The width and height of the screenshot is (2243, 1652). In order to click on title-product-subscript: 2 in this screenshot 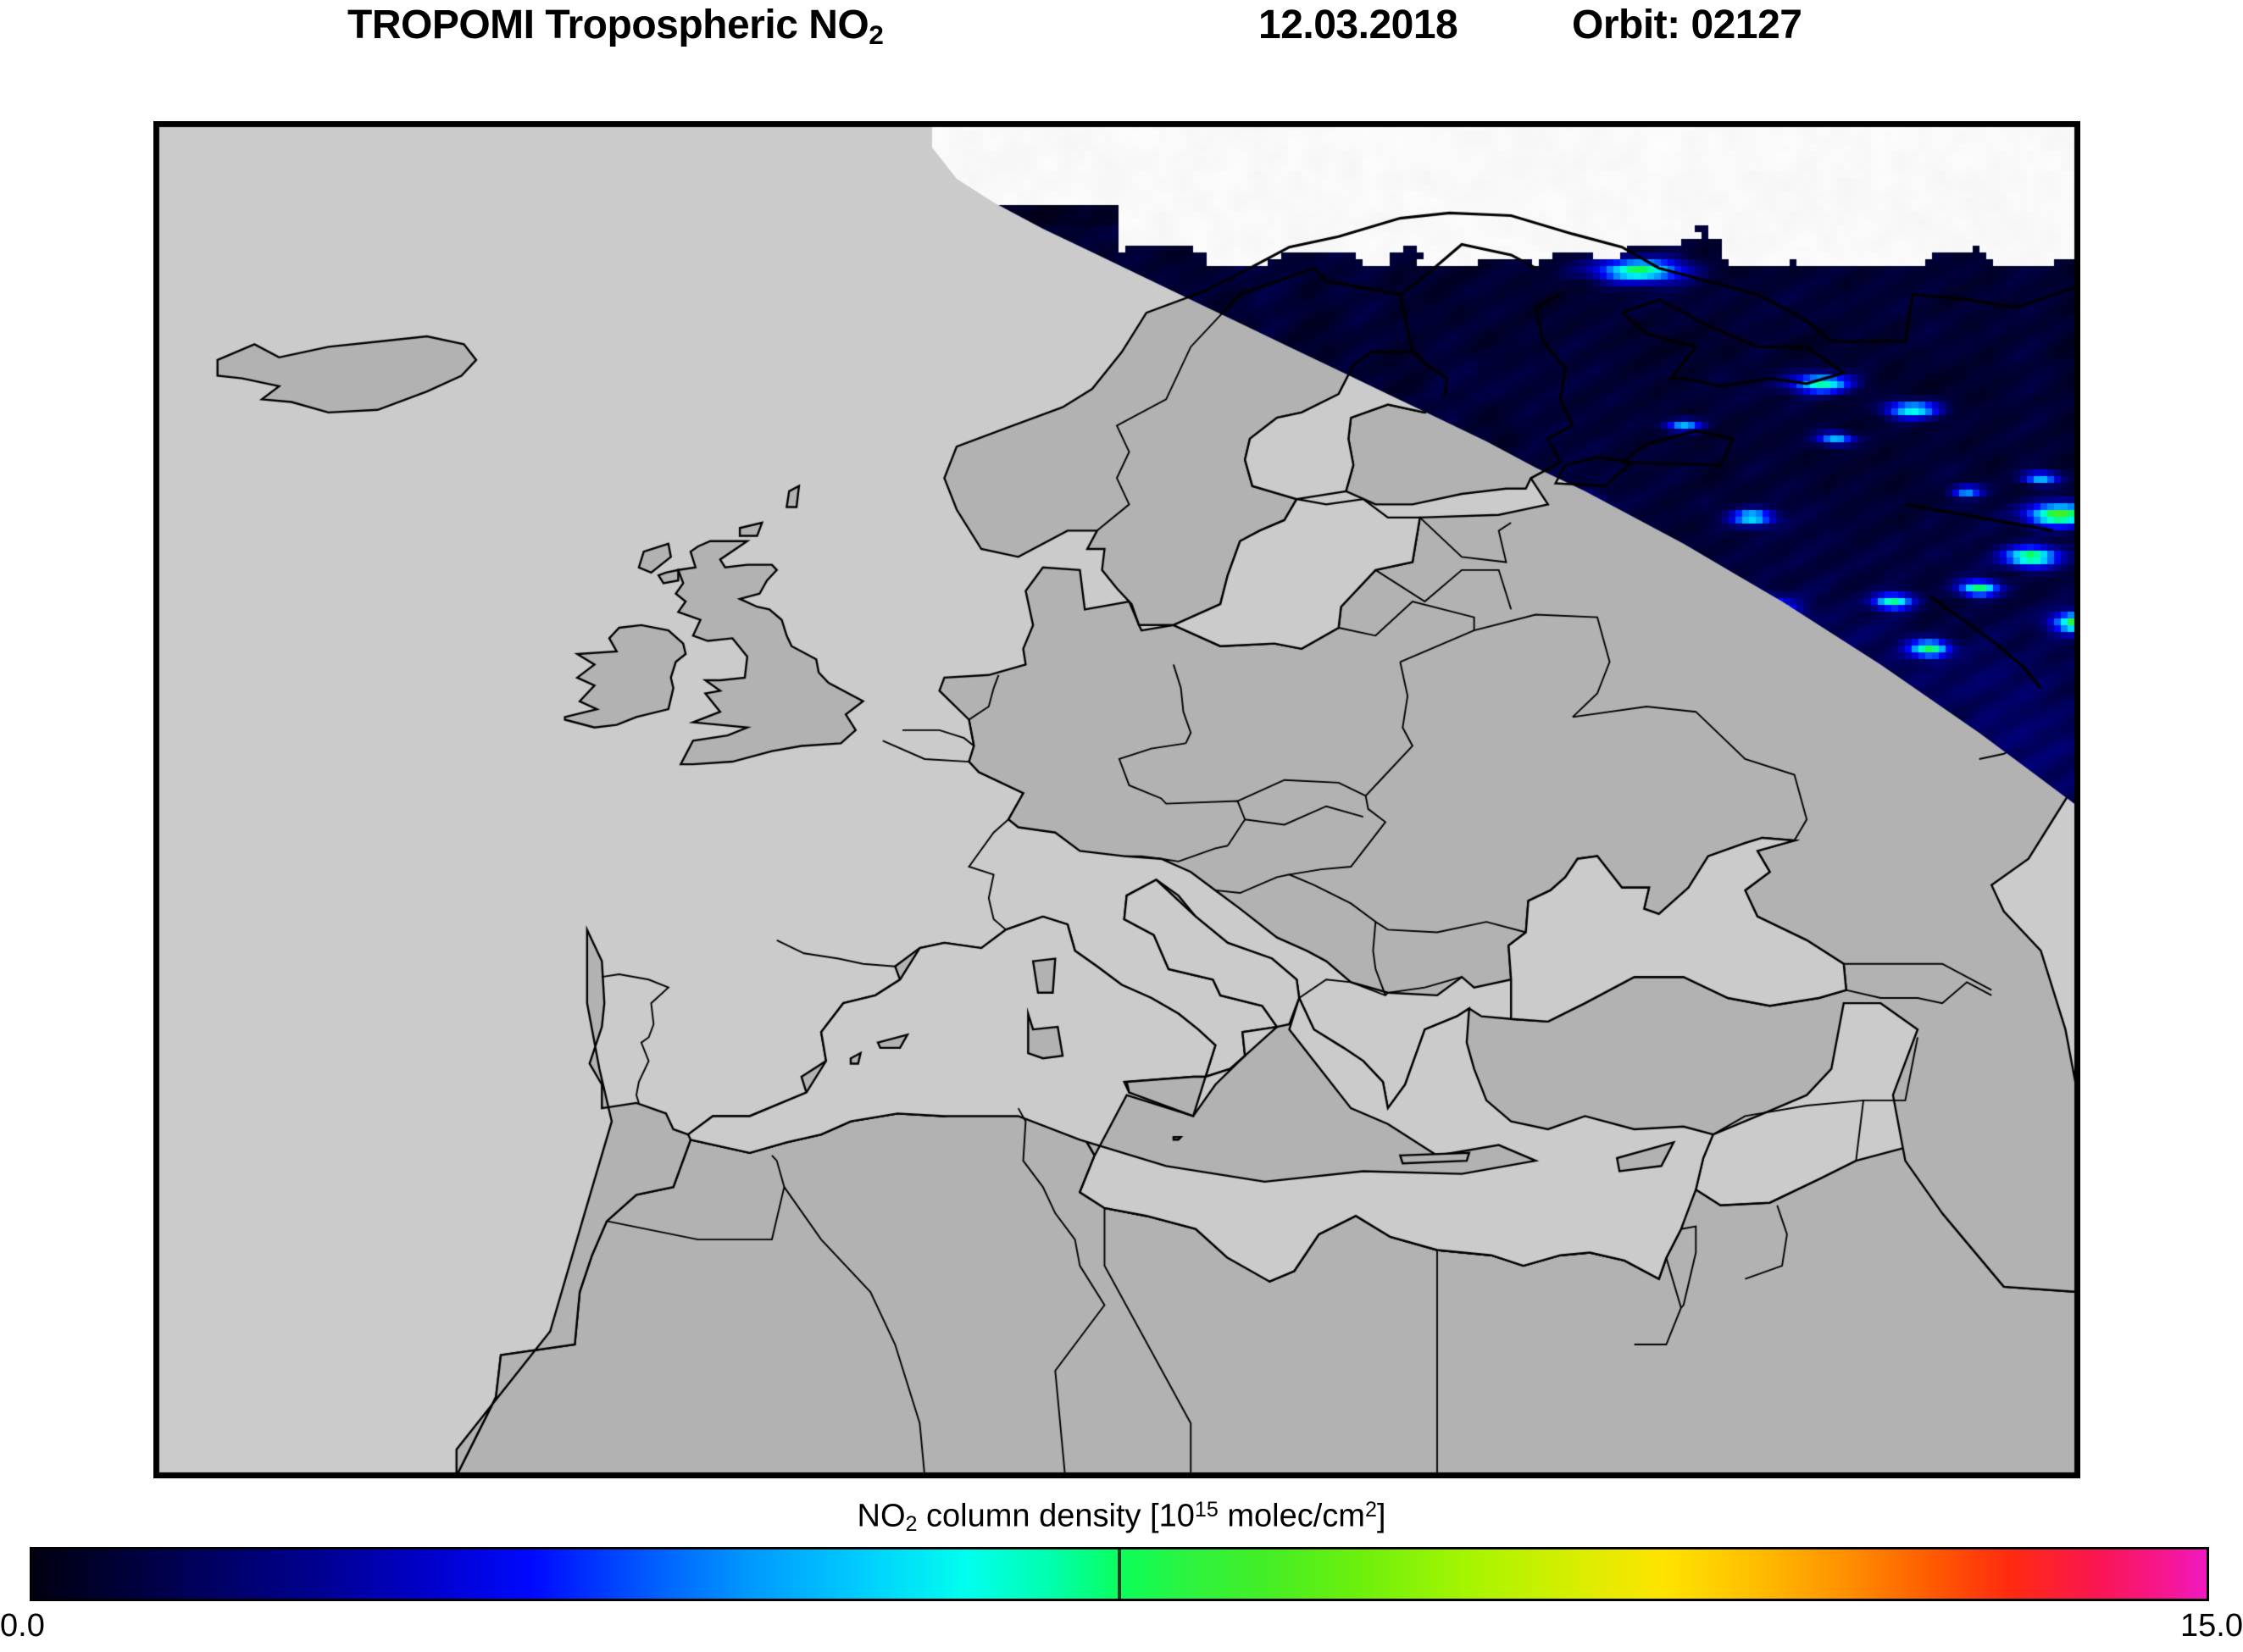, I will do `click(876, 34)`.